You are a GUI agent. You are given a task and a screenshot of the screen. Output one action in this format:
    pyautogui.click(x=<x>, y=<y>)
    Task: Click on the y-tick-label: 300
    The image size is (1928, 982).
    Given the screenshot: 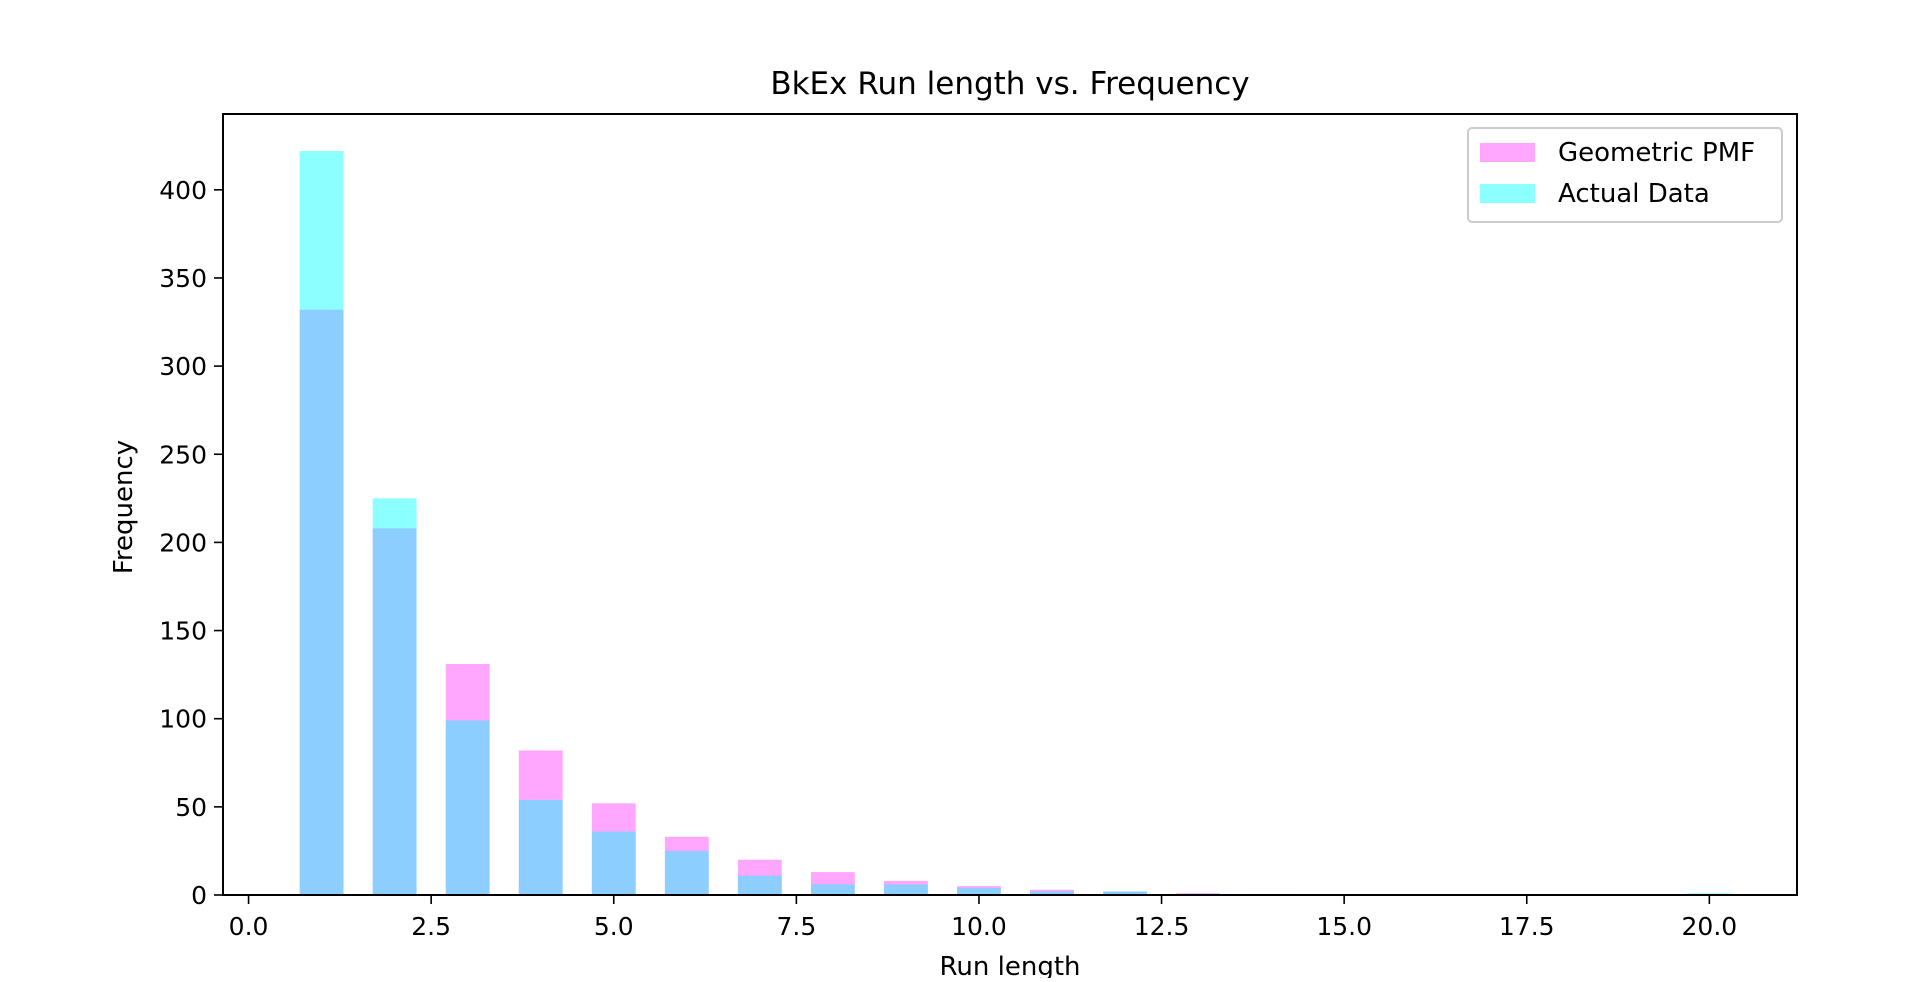 What is the action you would take?
    pyautogui.click(x=183, y=366)
    